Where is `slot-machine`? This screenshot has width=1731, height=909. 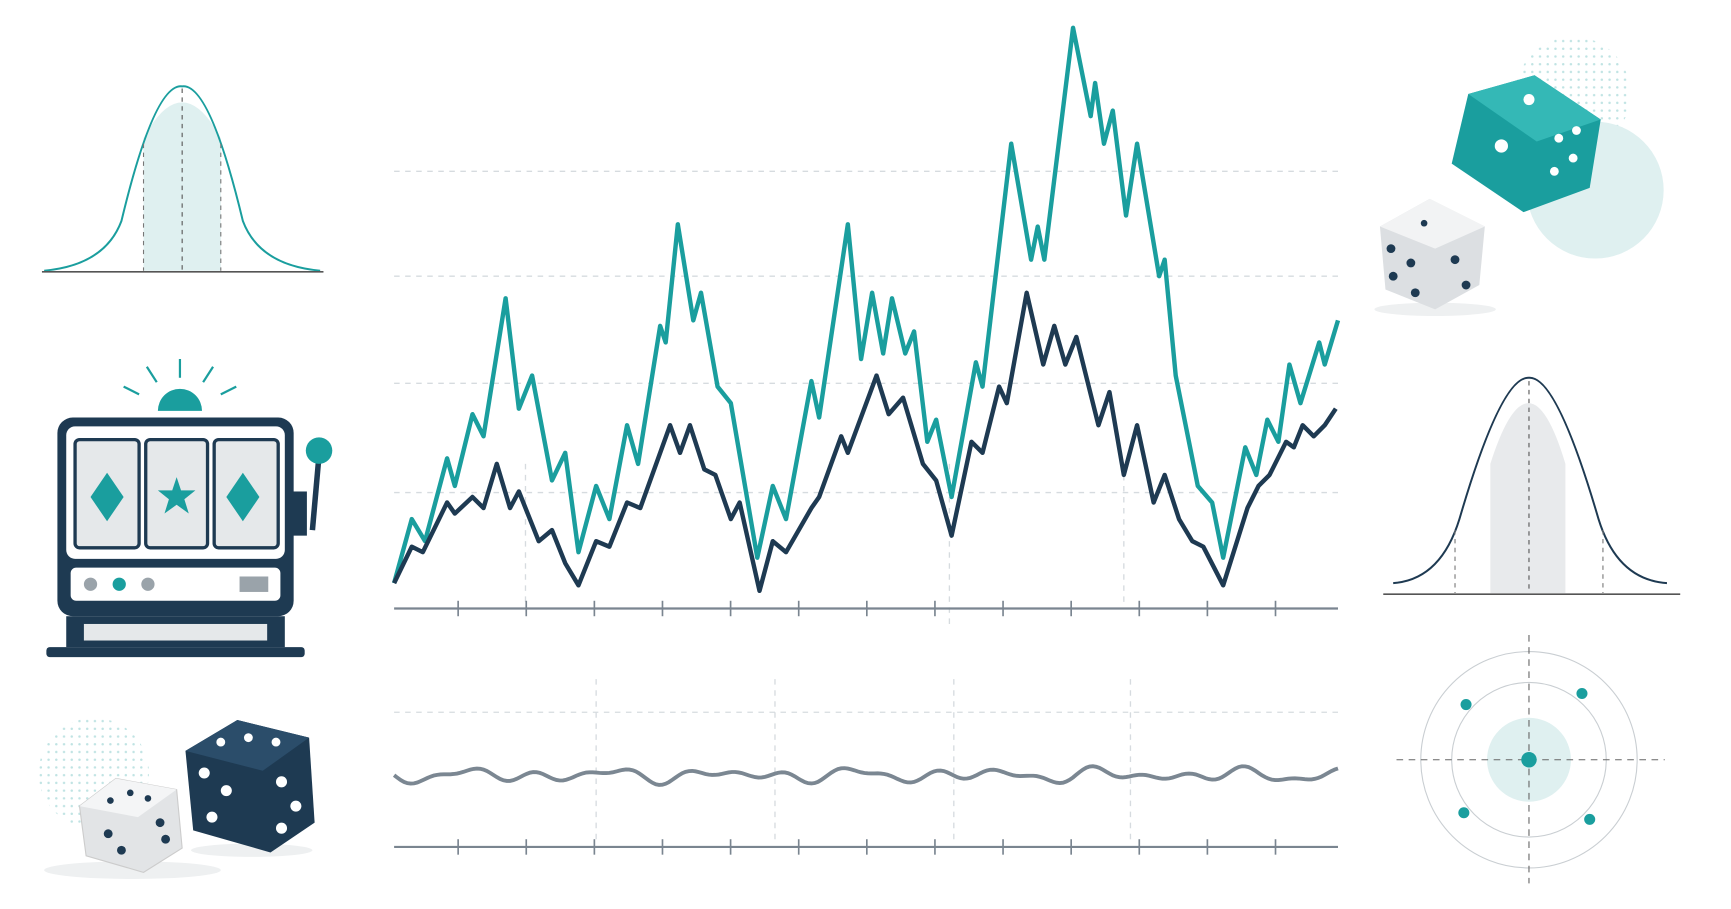
slot-machine is located at coordinates (189, 508).